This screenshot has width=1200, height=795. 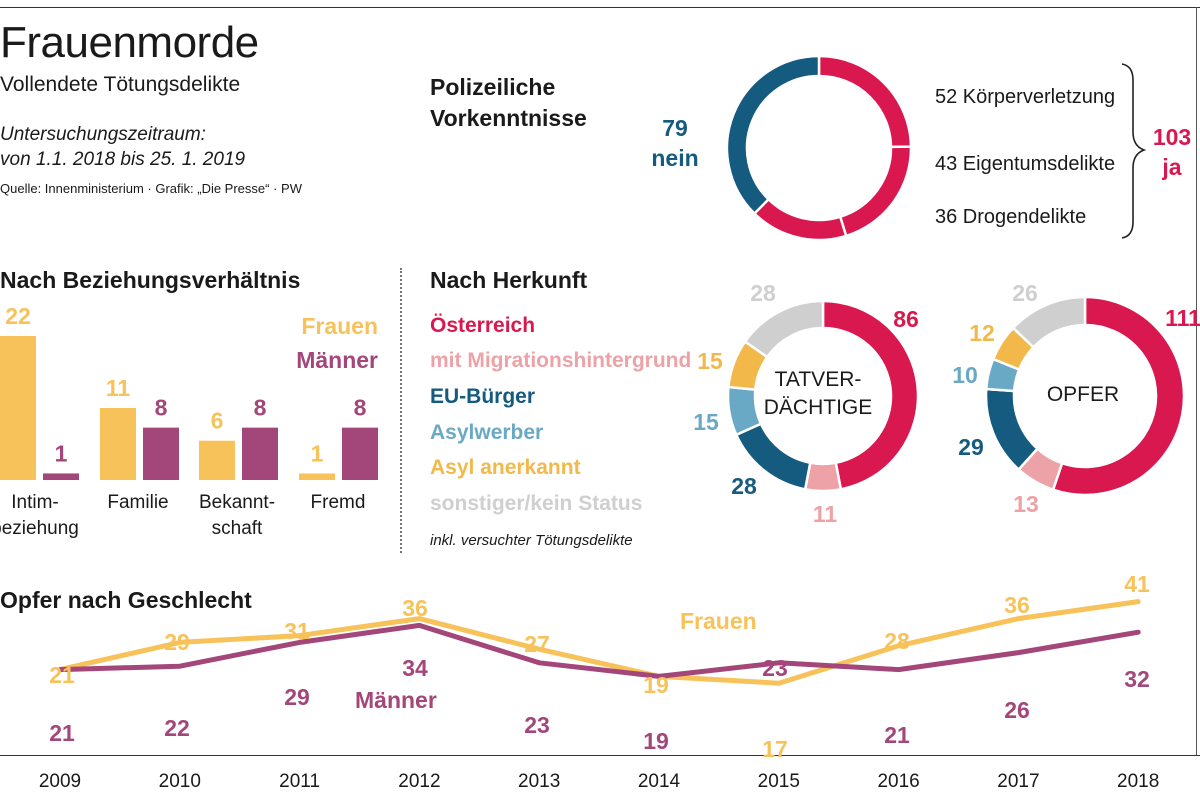 I want to click on gender-title: Opfer nach Geschlecht, so click(x=126, y=600).